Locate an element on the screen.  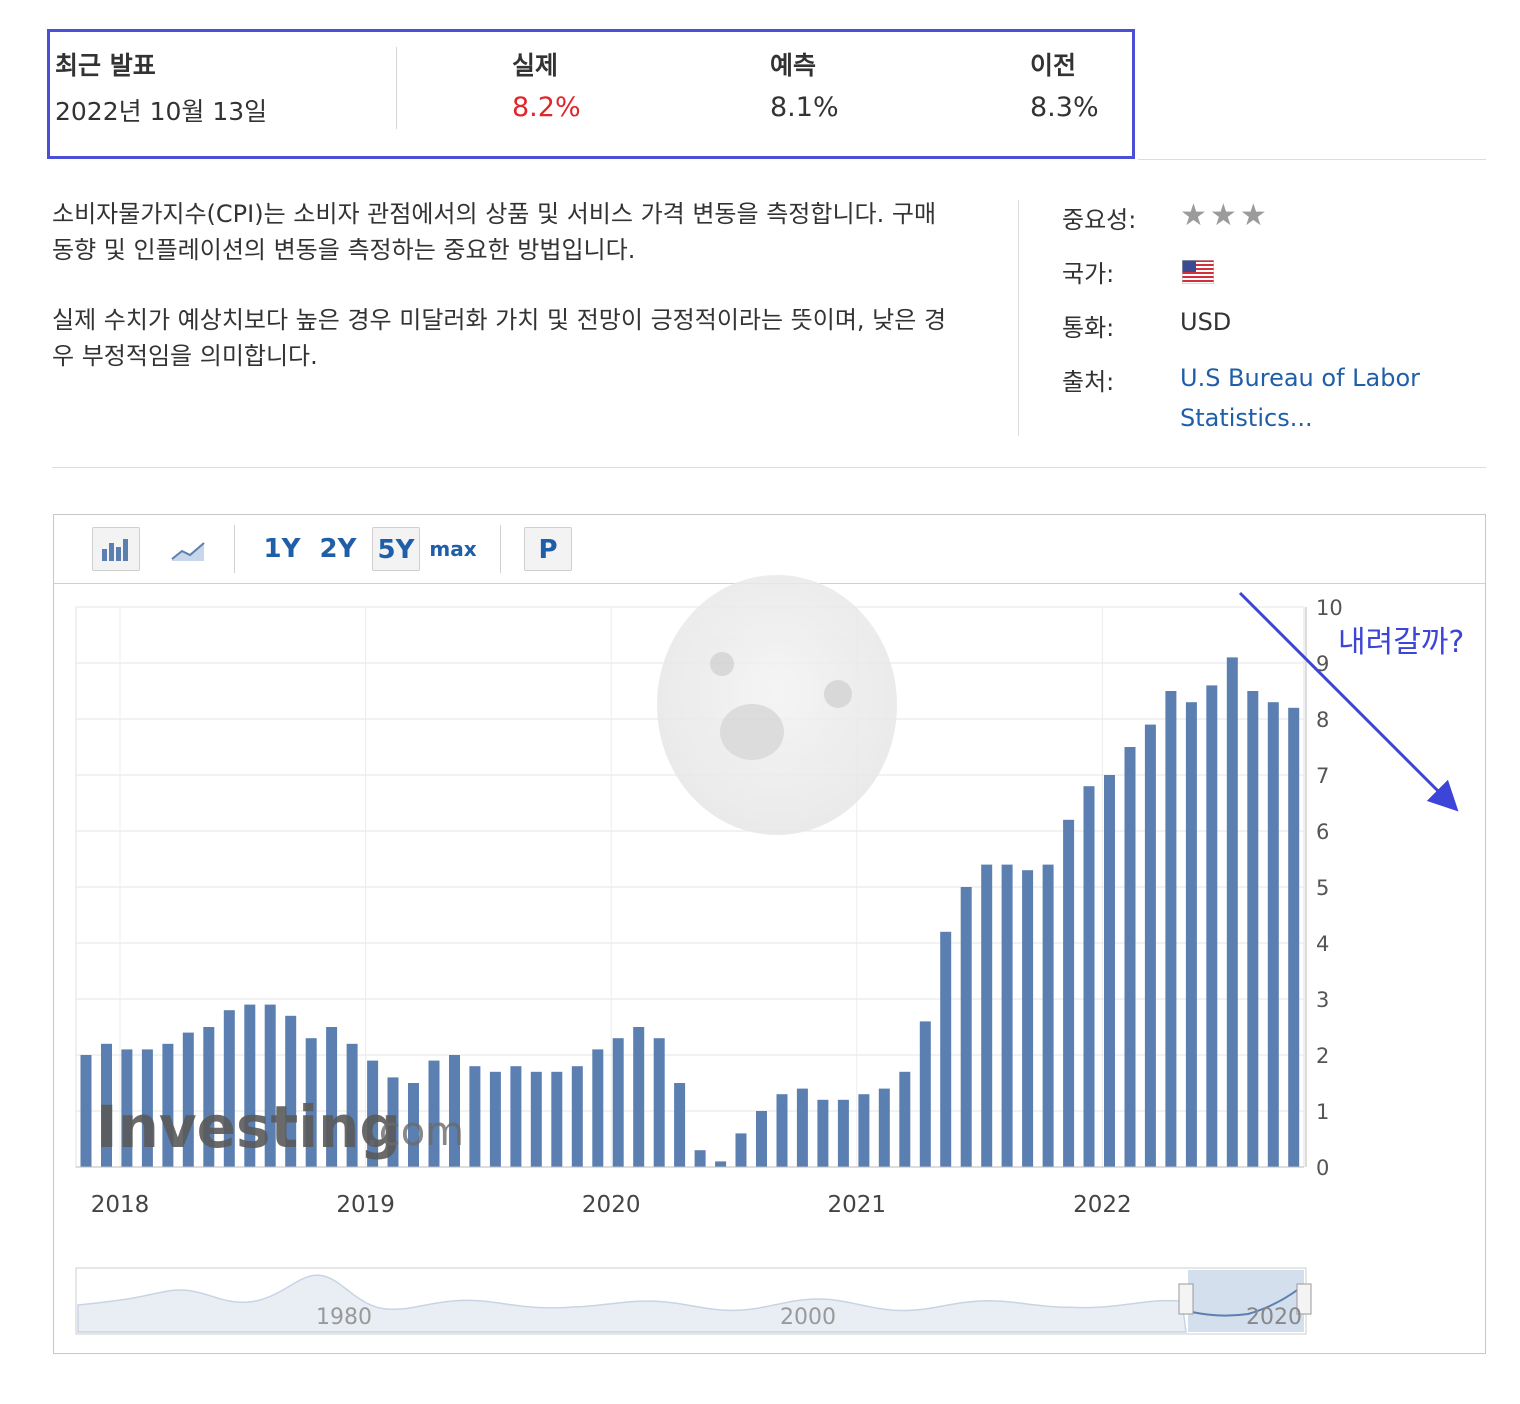
bar-chart-button is located at coordinates (116, 549).